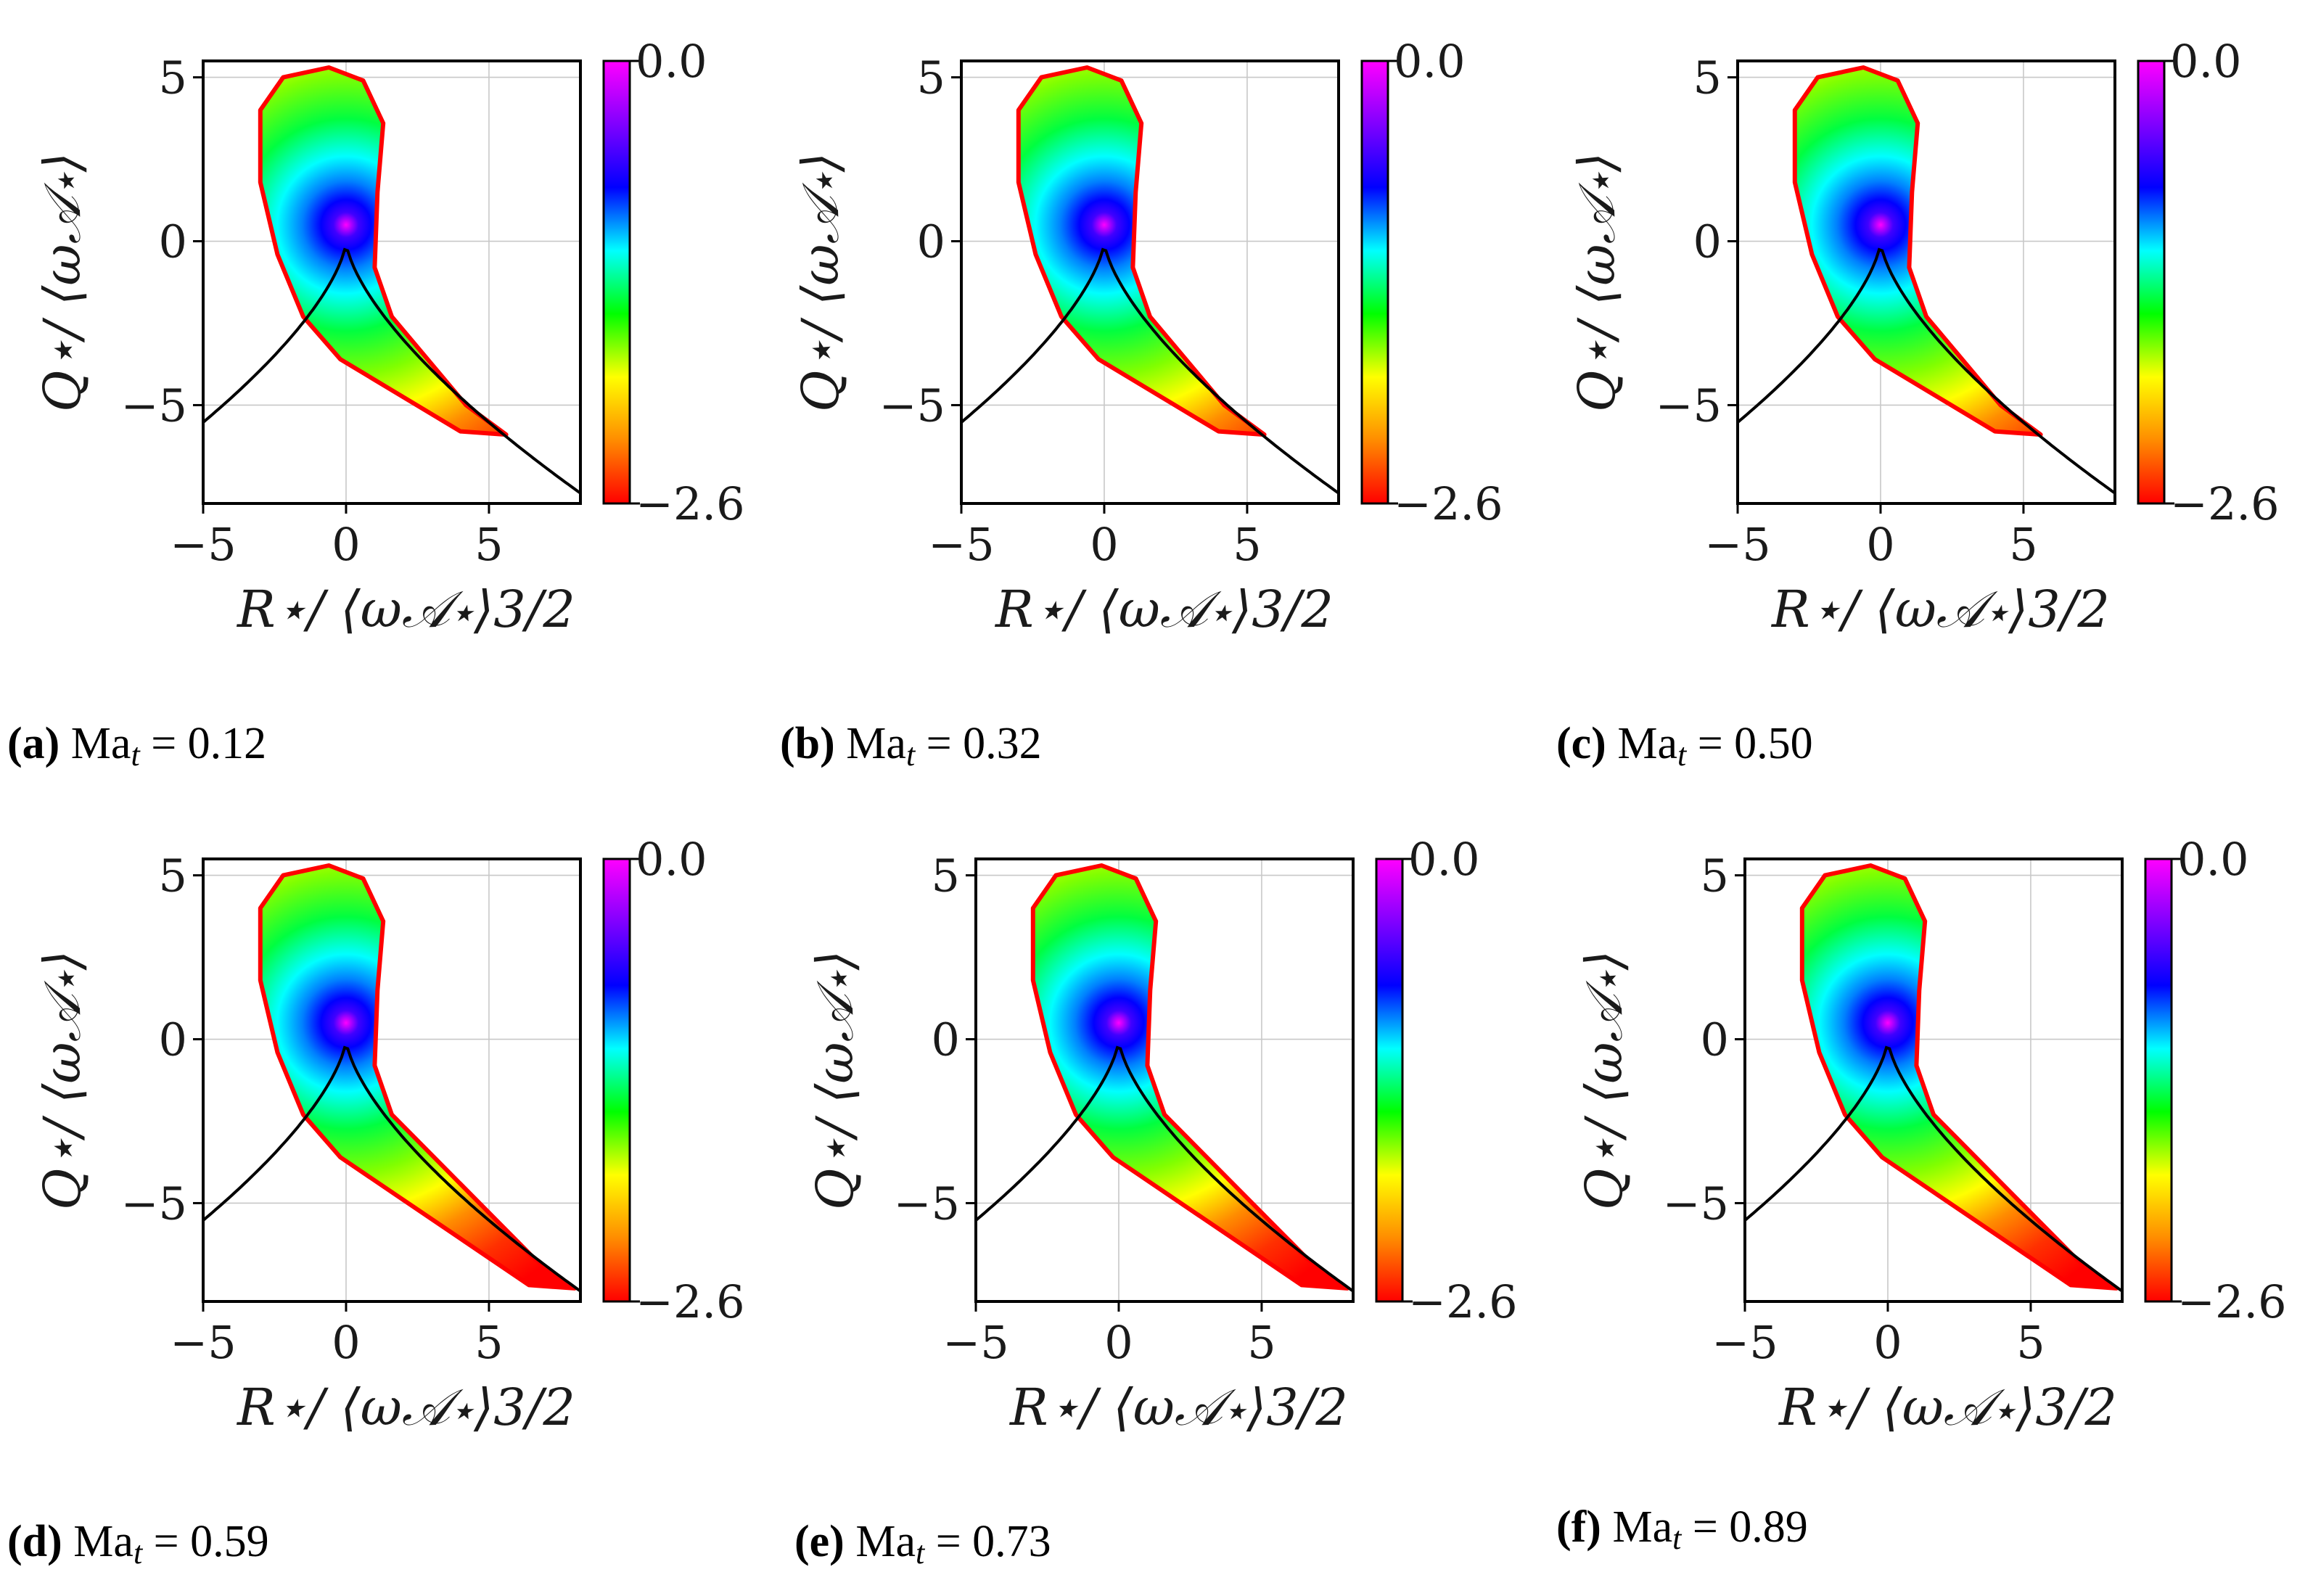 This screenshot has height=1596, width=2313. Describe the element at coordinates (138, 1553) in the screenshot. I see `caption-sub-d: t` at that location.